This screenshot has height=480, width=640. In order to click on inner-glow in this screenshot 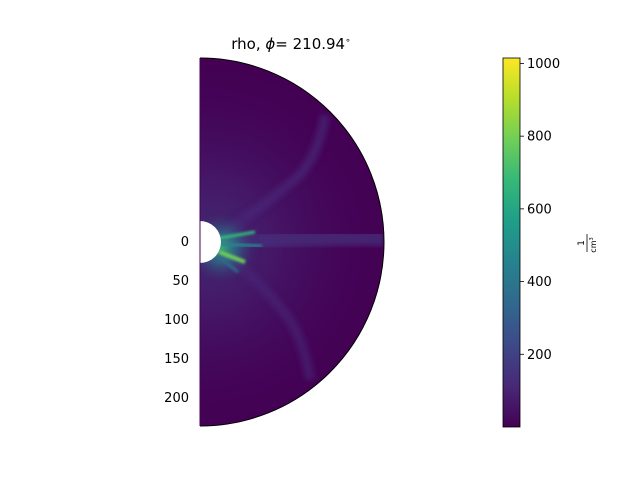, I will do `click(231, 248)`.